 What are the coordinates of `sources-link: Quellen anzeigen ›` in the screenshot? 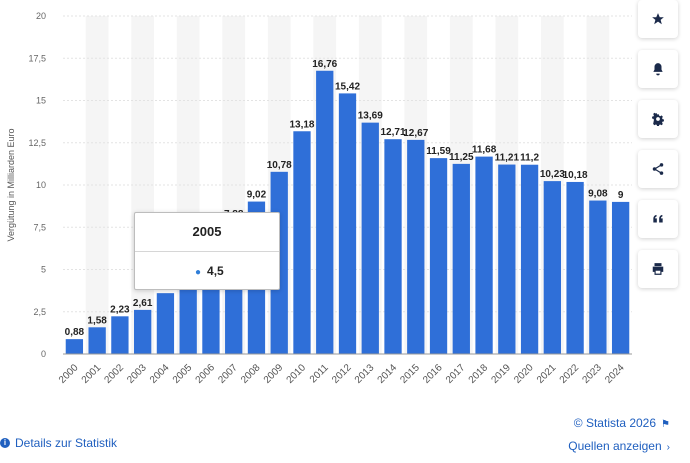 It's located at (619, 446).